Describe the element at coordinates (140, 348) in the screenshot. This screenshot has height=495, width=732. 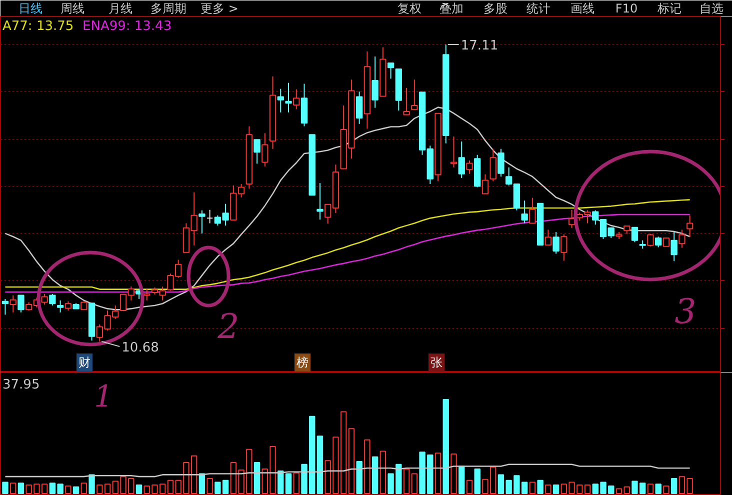
I see `annotation: 10.68` at that location.